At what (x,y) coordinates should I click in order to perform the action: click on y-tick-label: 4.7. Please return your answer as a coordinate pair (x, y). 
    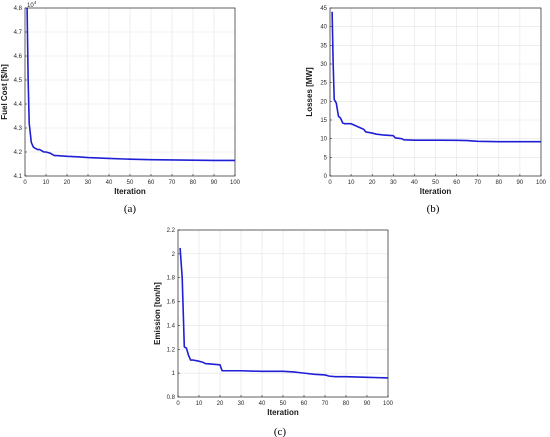
    Looking at the image, I should click on (18, 33).